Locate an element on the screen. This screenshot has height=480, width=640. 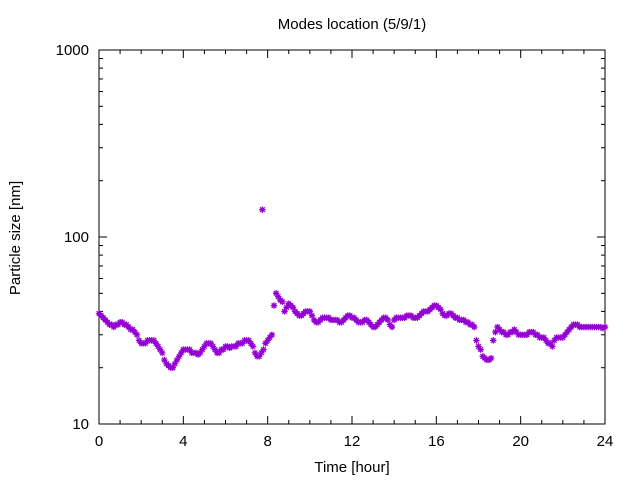
y-axis-label: Particle size [nm] is located at coordinates (15, 238).